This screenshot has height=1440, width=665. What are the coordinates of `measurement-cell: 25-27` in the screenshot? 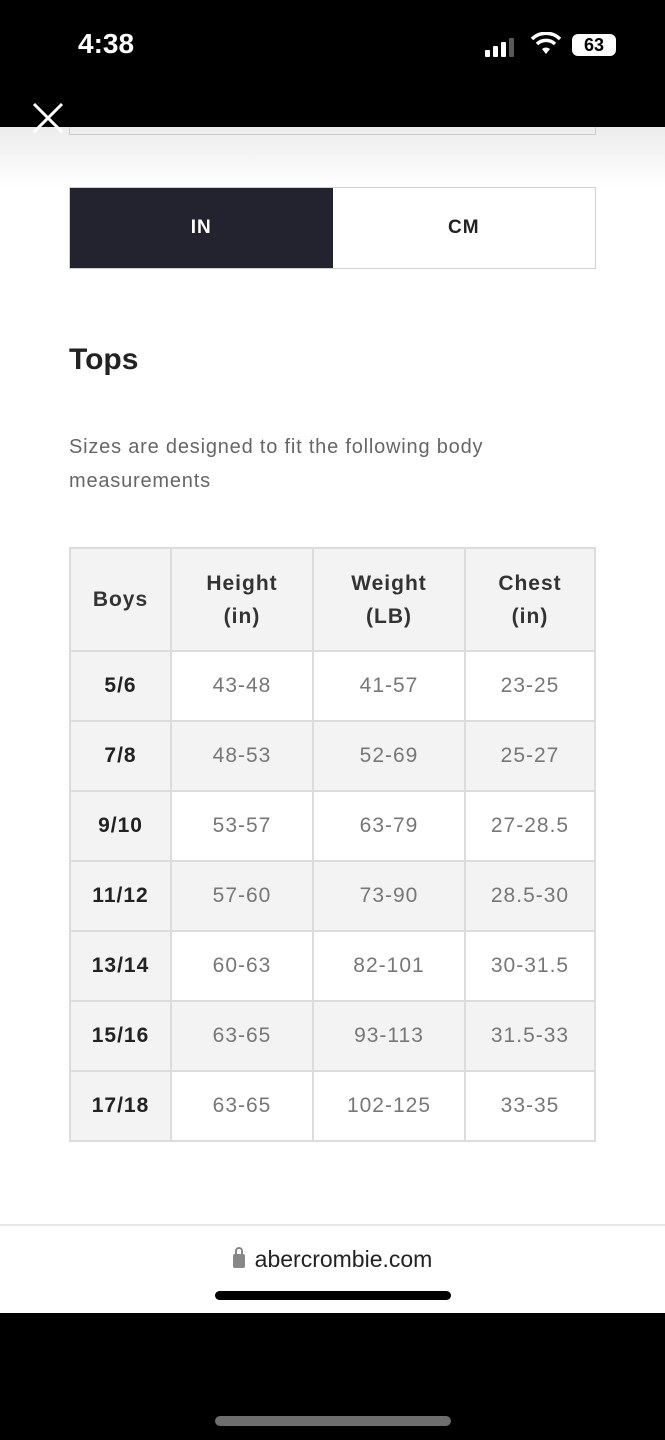 It's located at (530, 756).